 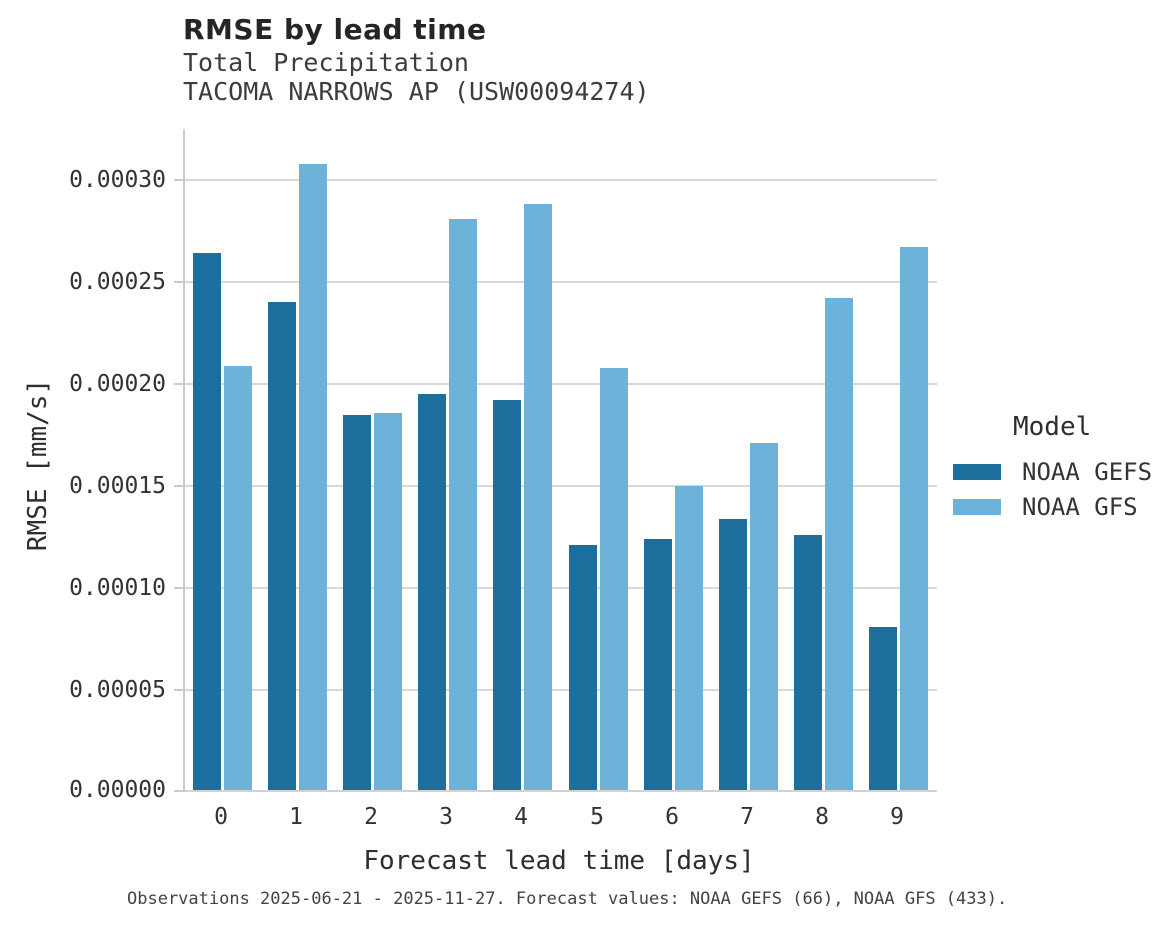 I want to click on chart-subtitle-station: TACOMA NARROWS AP (USW00094274), so click(x=416, y=91).